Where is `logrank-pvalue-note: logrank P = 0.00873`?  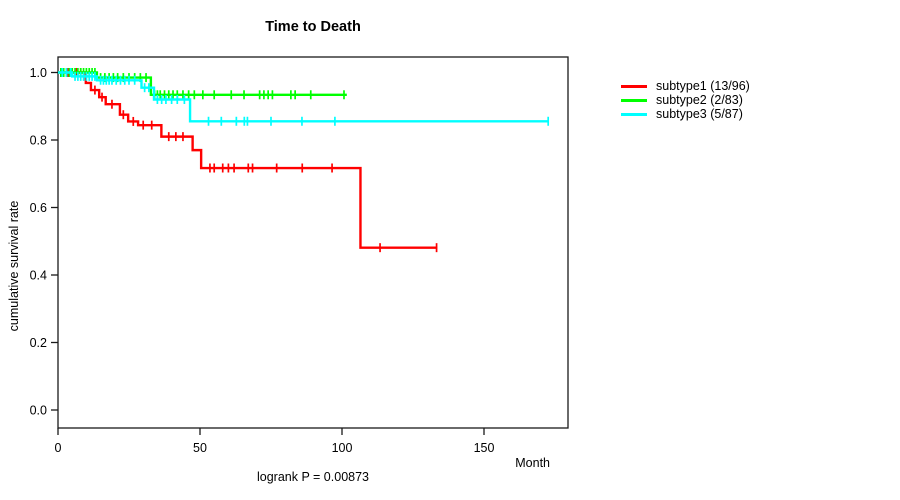 logrank-pvalue-note: logrank P = 0.00873 is located at coordinates (312, 477).